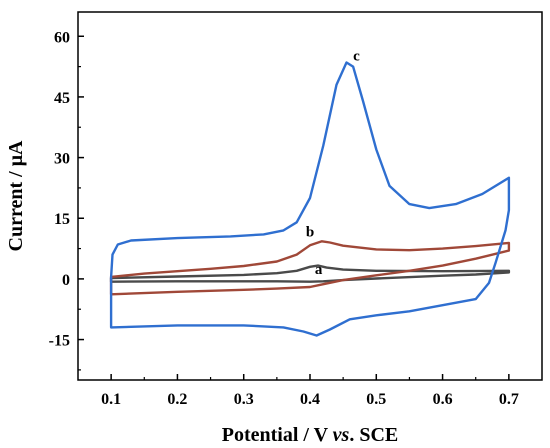  Describe the element at coordinates (66, 280) in the screenshot. I see `y-tick-label: 0` at that location.